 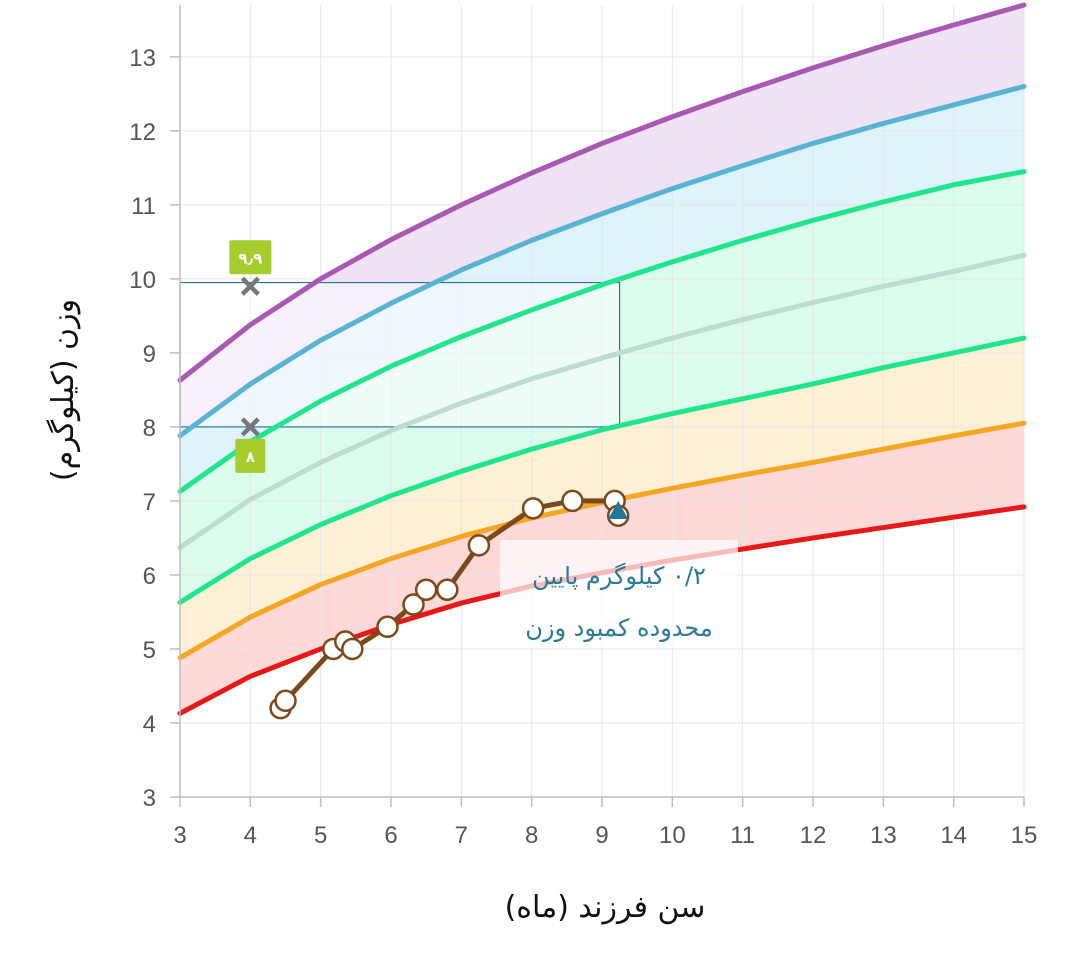 I want to click on x-tick-label-10: 10, so click(x=672, y=835).